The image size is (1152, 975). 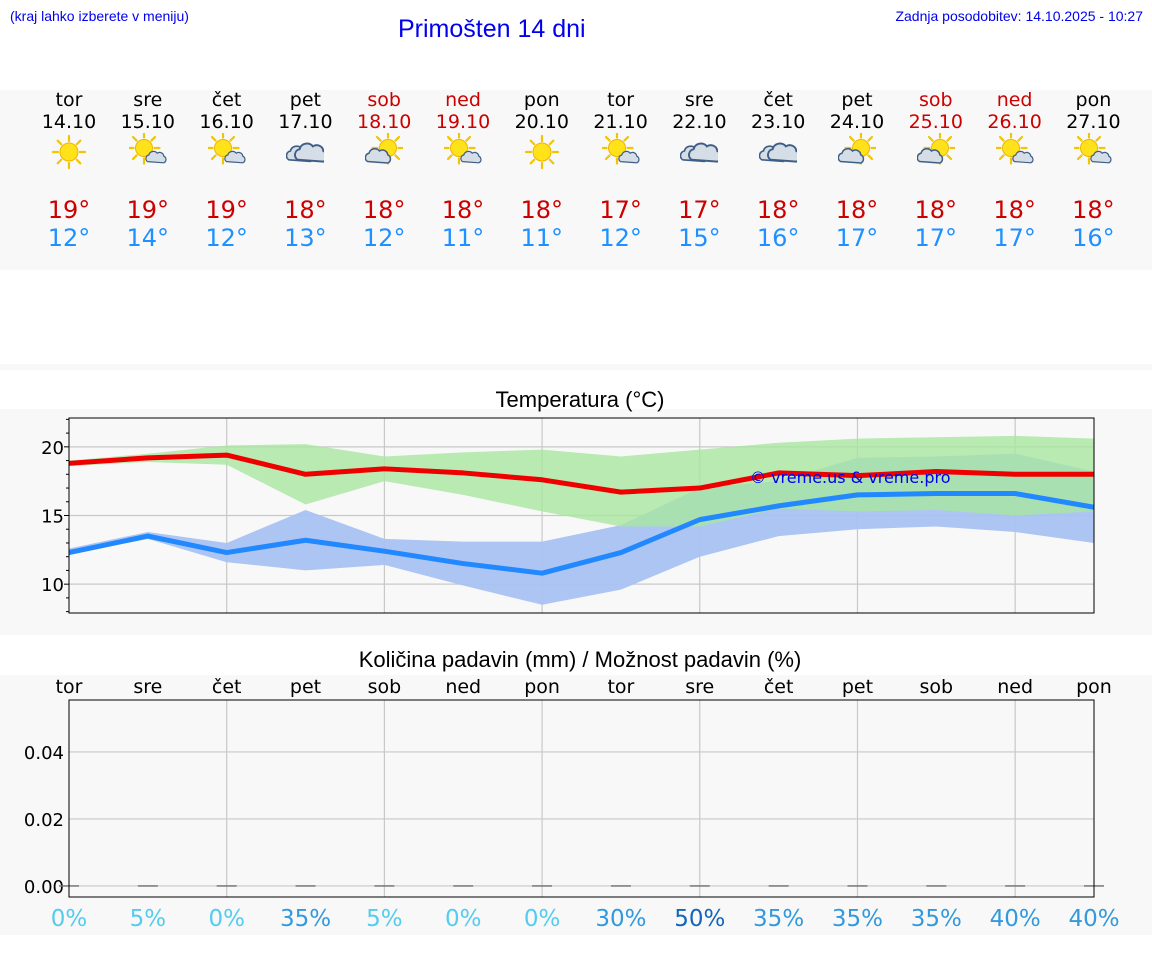 I want to click on day-date: 24.10, so click(x=857, y=122).